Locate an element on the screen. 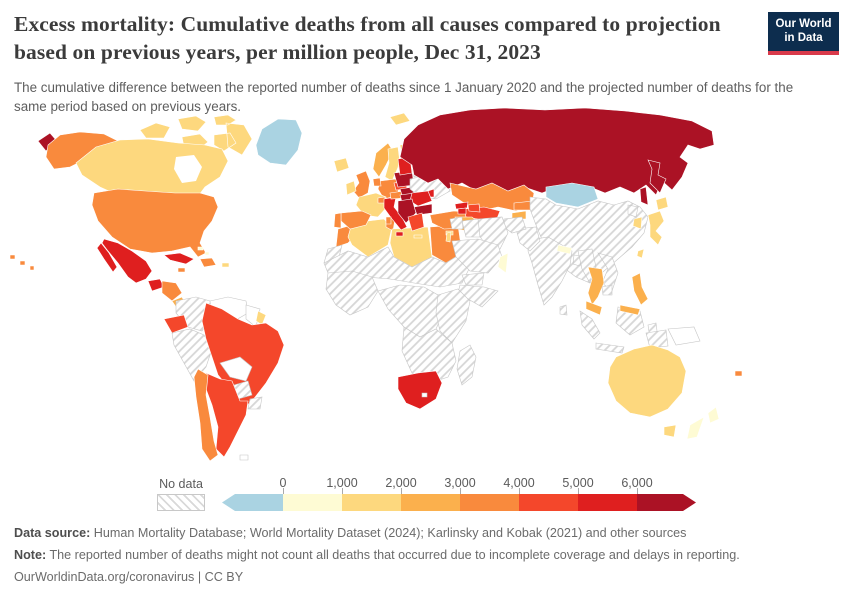 The image size is (850, 600). map-region-hispaniola is located at coordinates (208, 262).